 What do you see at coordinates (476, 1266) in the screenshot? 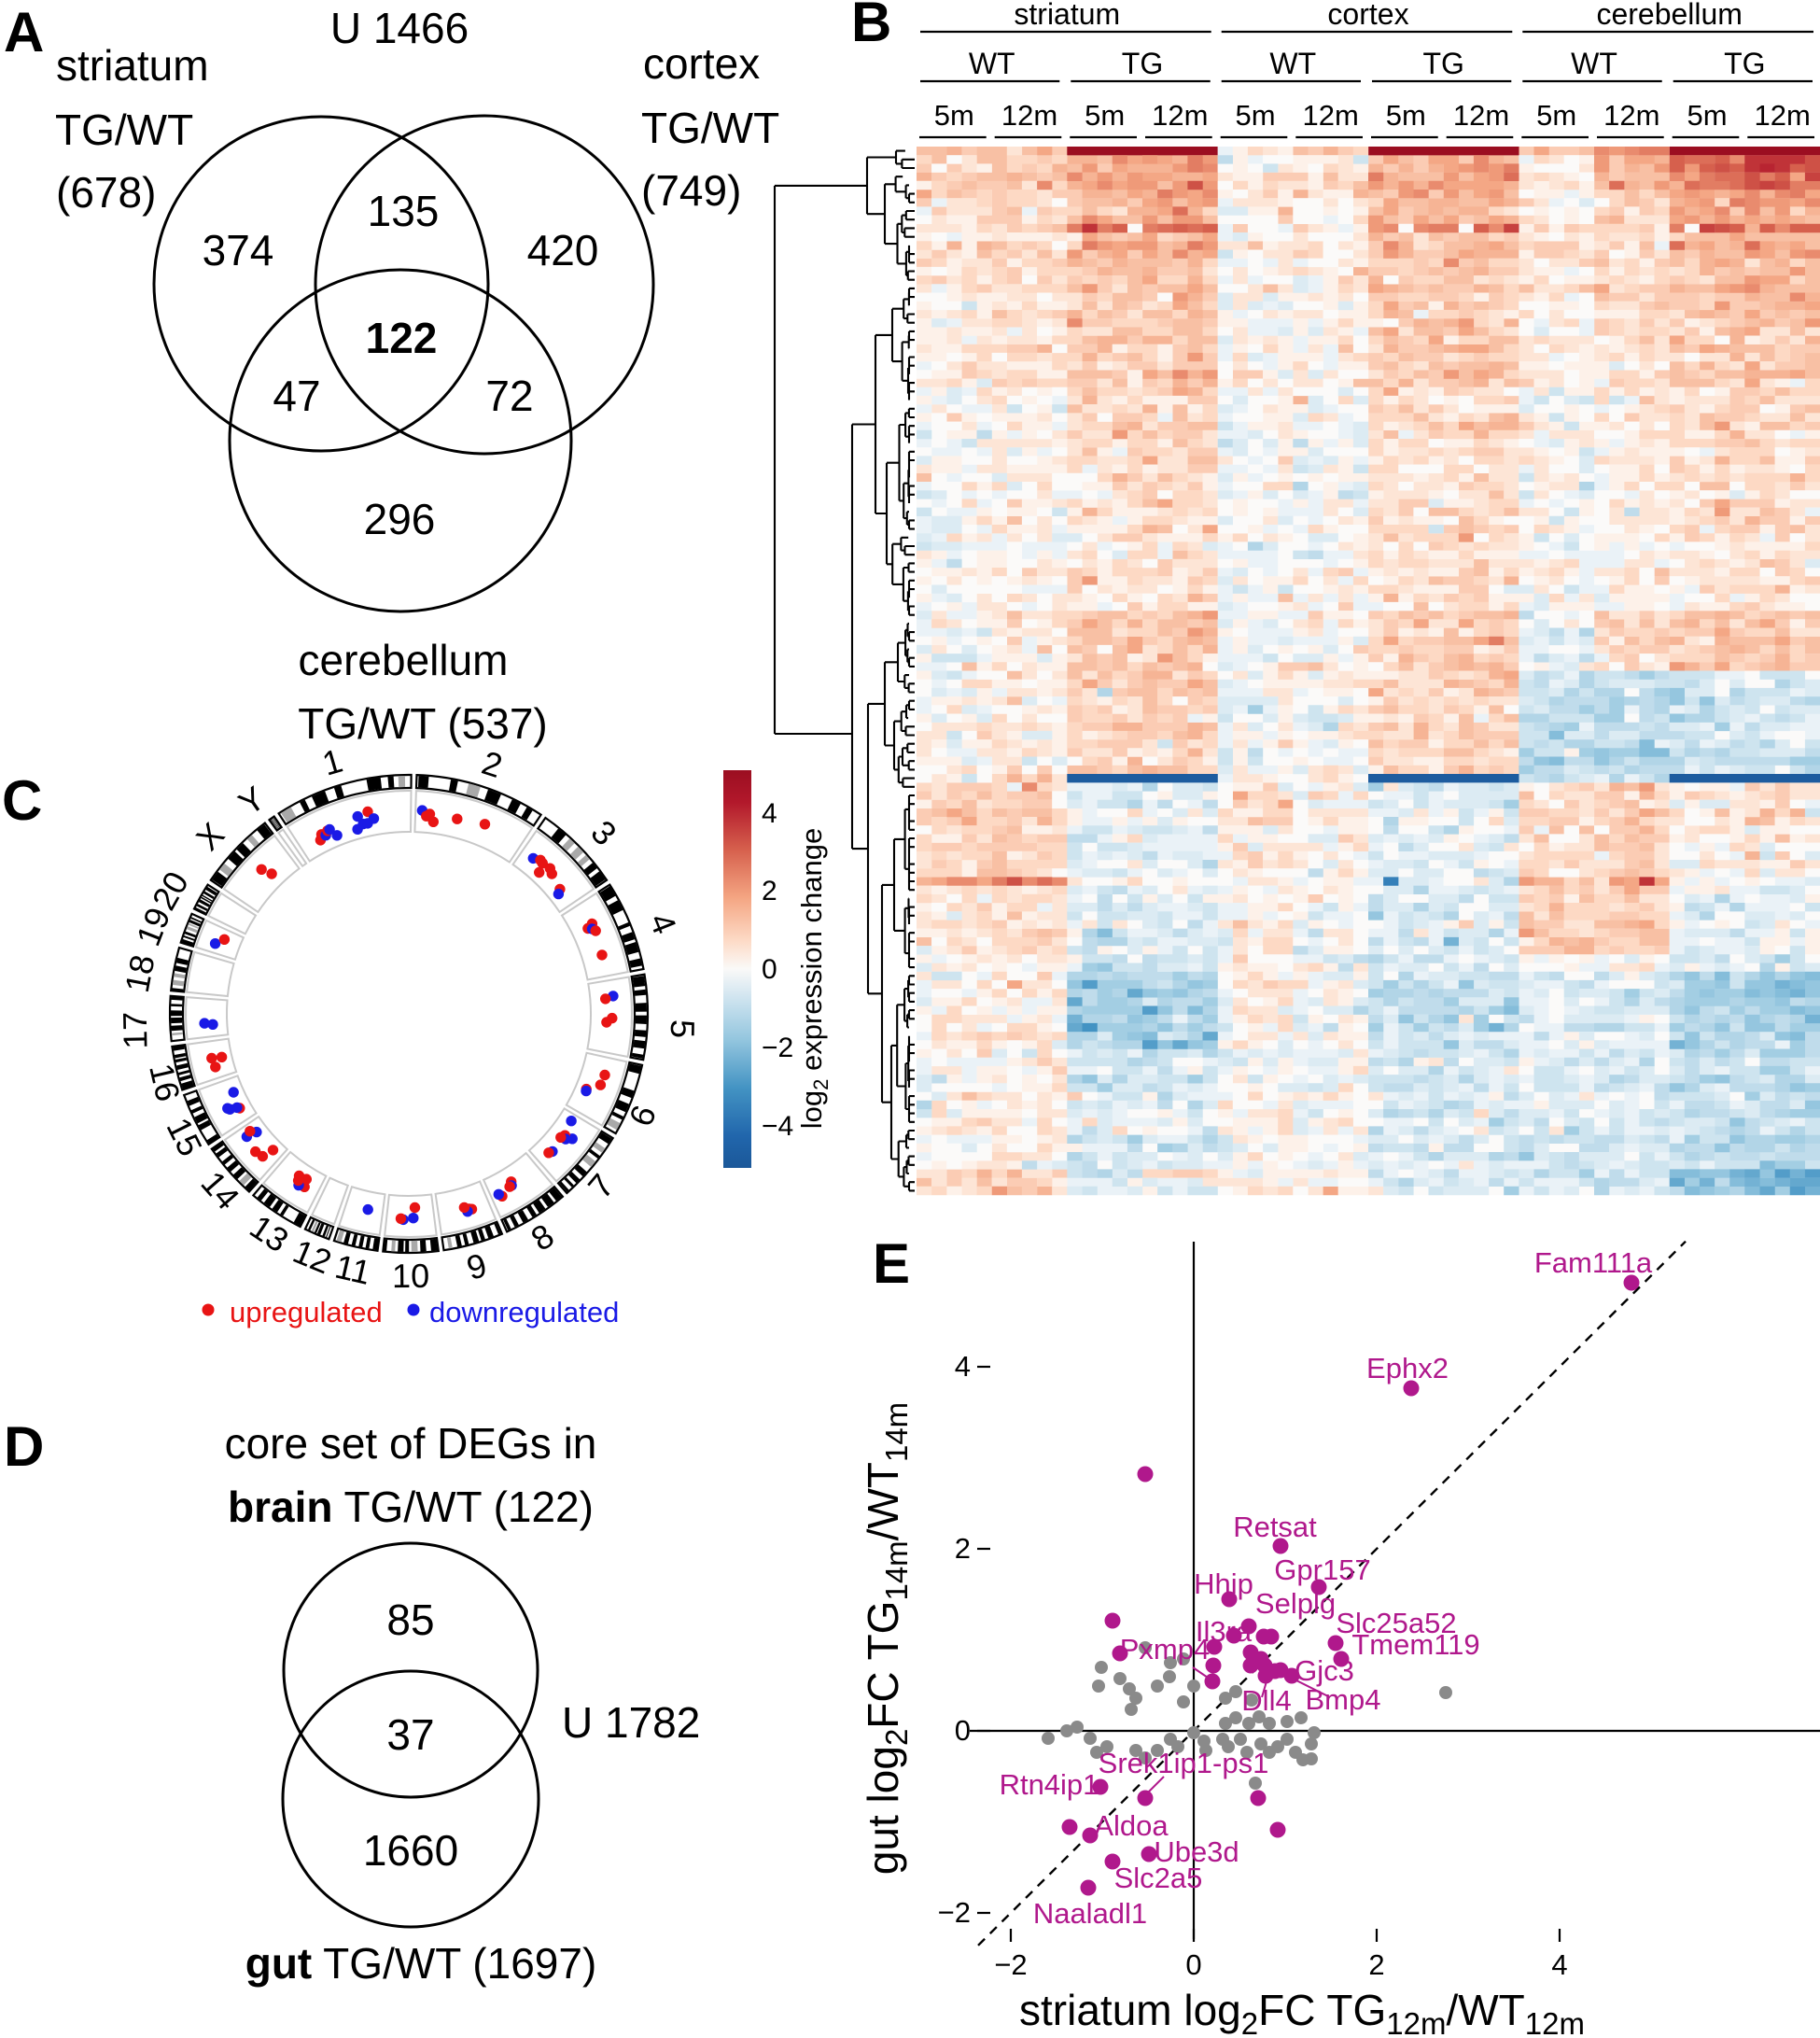
I see `svg-text: 9` at bounding box center [476, 1266].